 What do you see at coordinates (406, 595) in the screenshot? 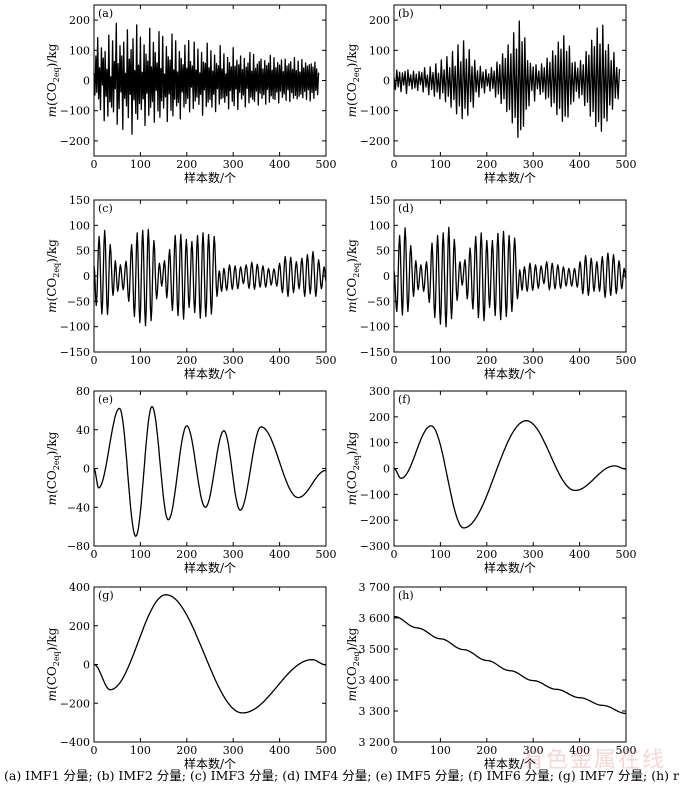
I see `panel-label: (h)` at bounding box center [406, 595].